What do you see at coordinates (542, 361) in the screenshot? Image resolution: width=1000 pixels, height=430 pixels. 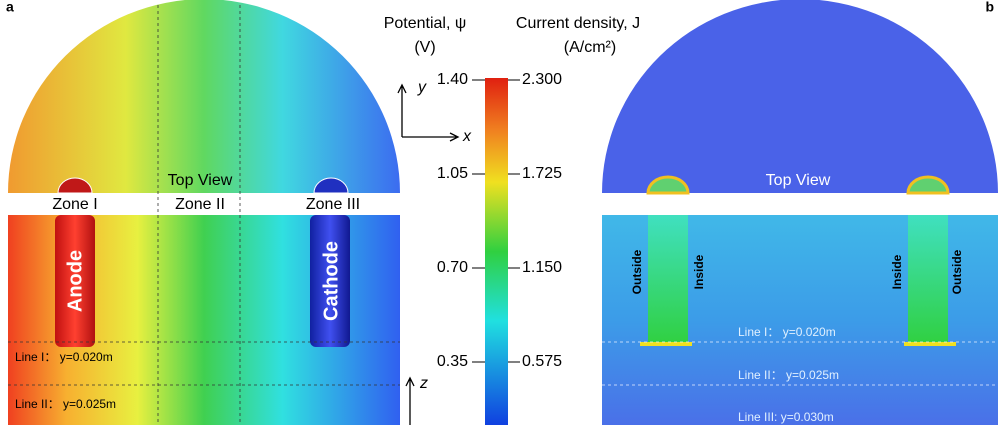 I see `colorbar-tick-label: 0.575` at bounding box center [542, 361].